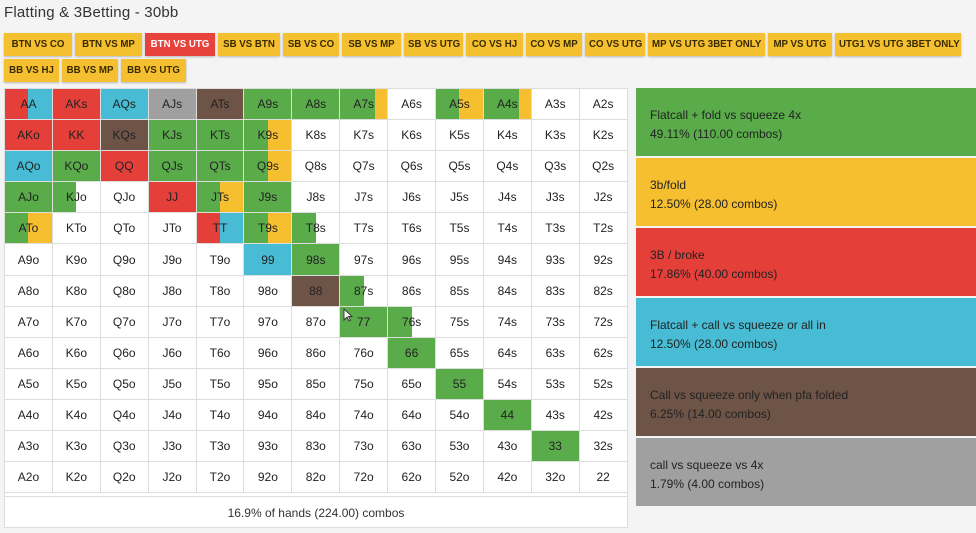 Image resolution: width=976 pixels, height=533 pixels. Describe the element at coordinates (172, 447) in the screenshot. I see `hand-cell: J3o` at that location.